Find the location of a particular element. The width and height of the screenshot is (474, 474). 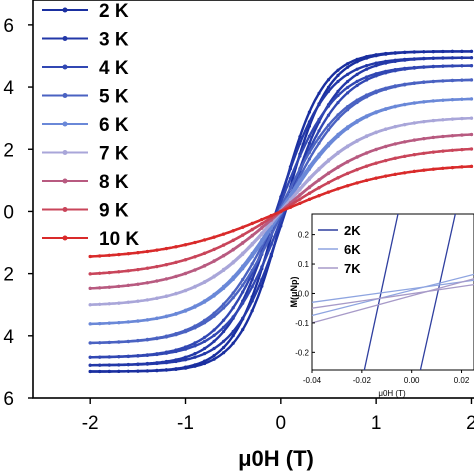

inset-y-tick-label: 0.1 is located at coordinates (304, 264).